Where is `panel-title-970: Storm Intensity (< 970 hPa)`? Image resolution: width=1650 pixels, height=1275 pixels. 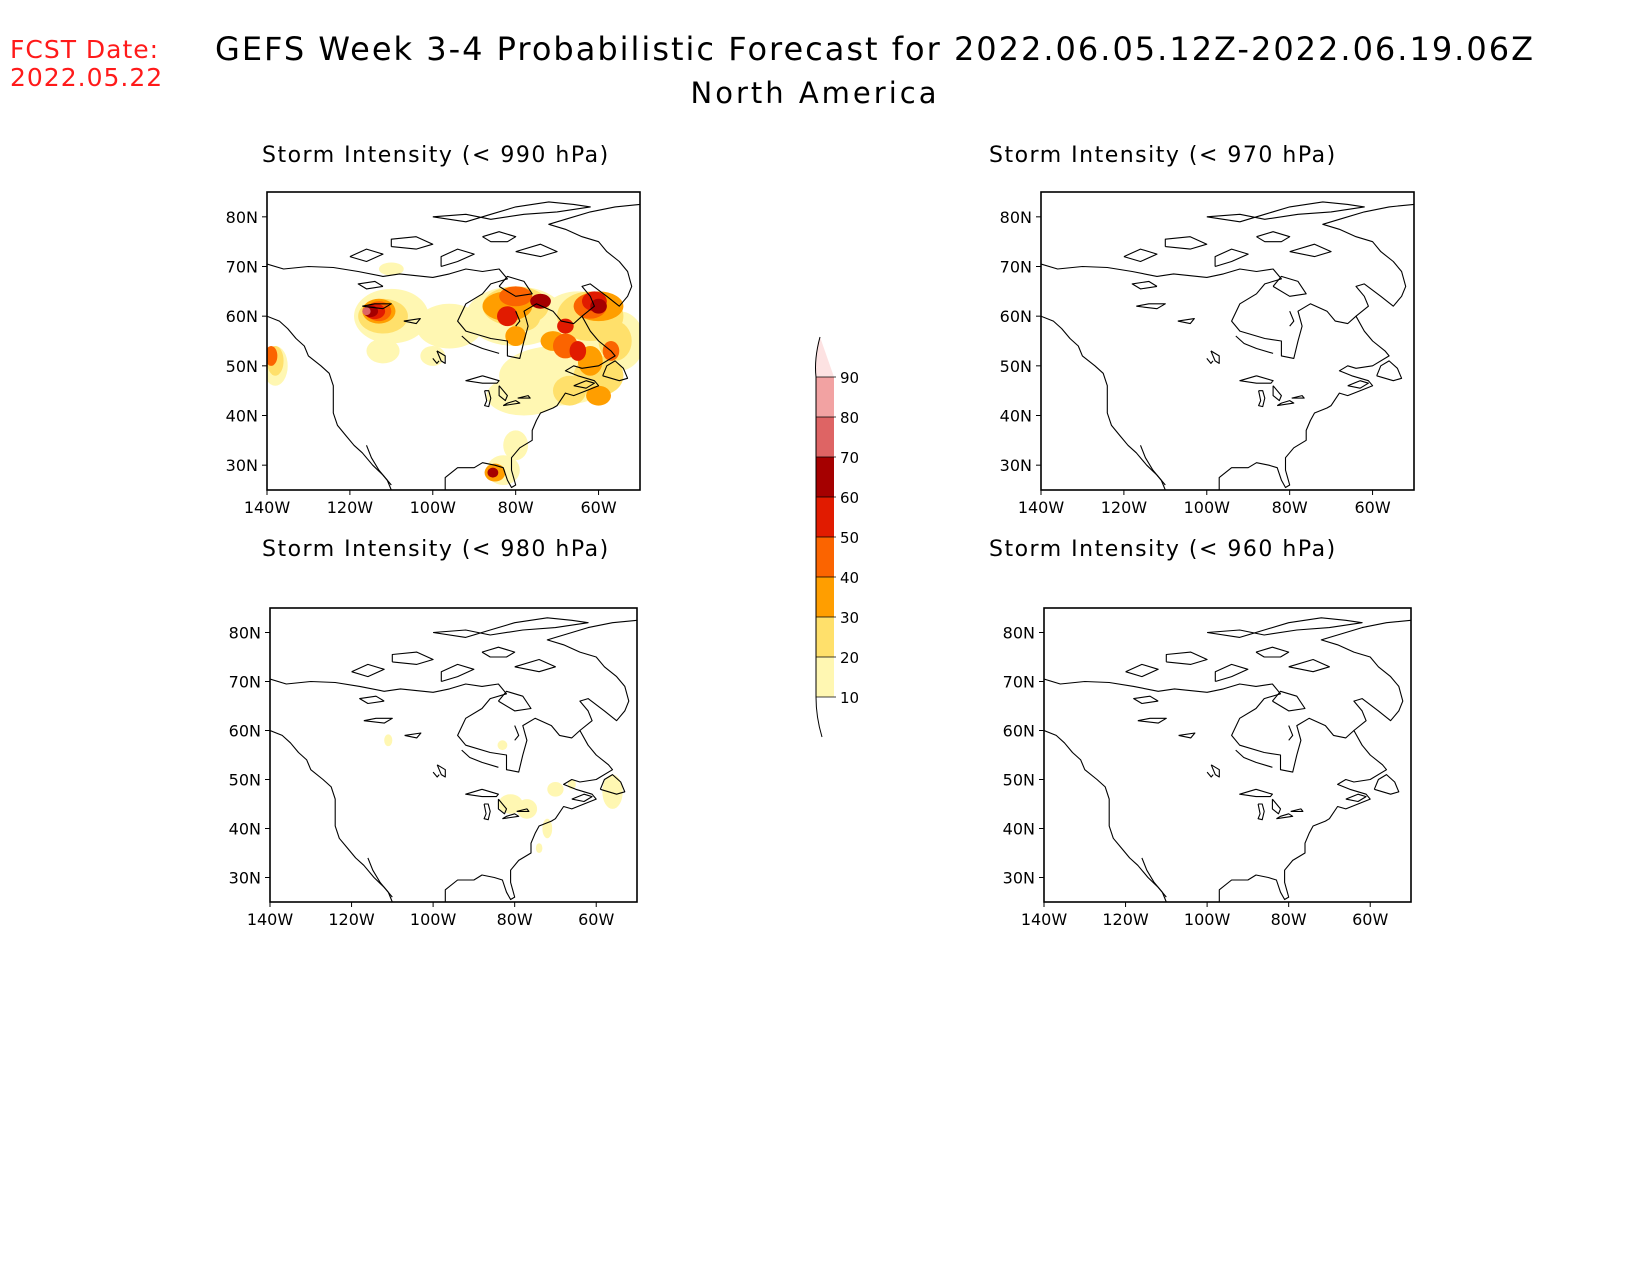 panel-title-970: Storm Intensity (< 970 hPa) is located at coordinates (1163, 155).